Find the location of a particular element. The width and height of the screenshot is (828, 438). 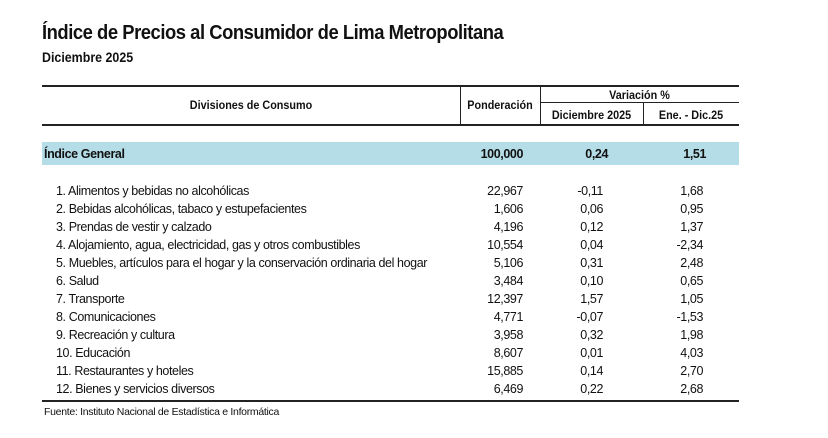

table-row: 10. Educación 8,607 0,01 4,03 is located at coordinates (414, 355).